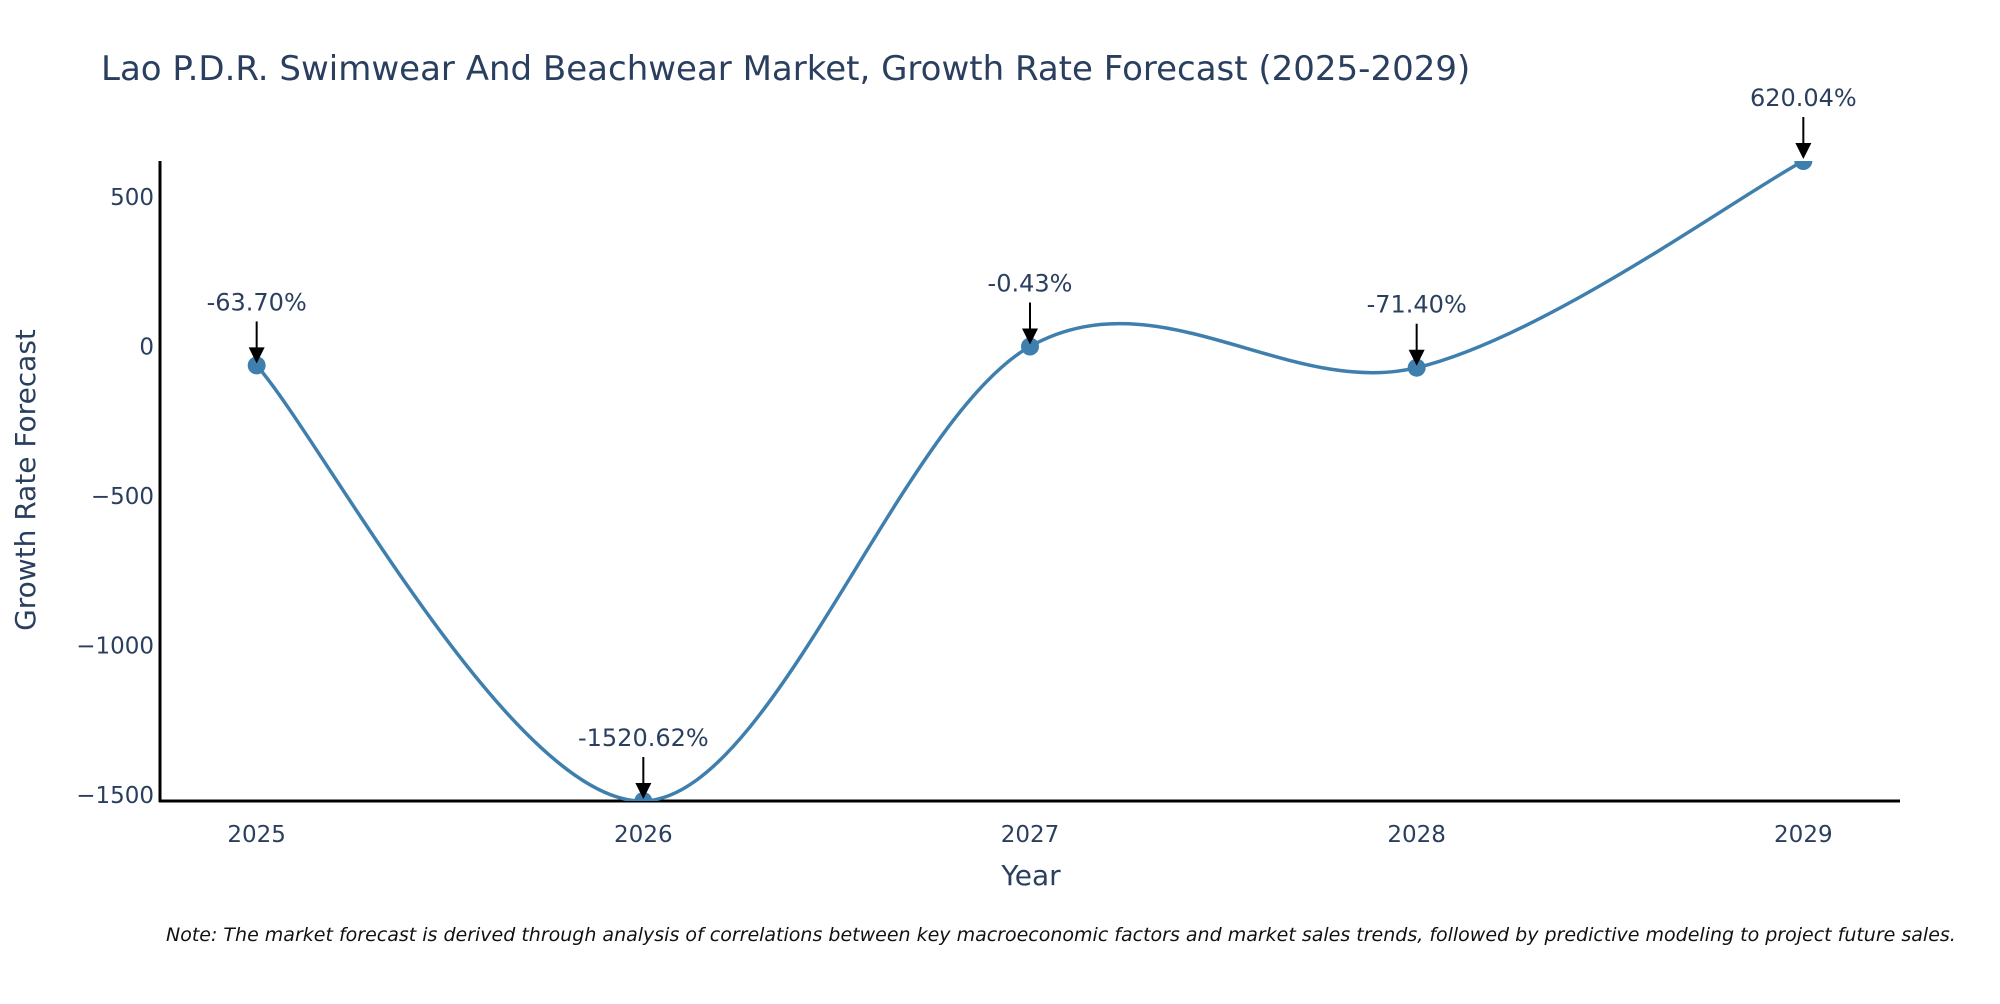  Describe the element at coordinates (1416, 835) in the screenshot. I see `x-tick-label: 2028` at that location.